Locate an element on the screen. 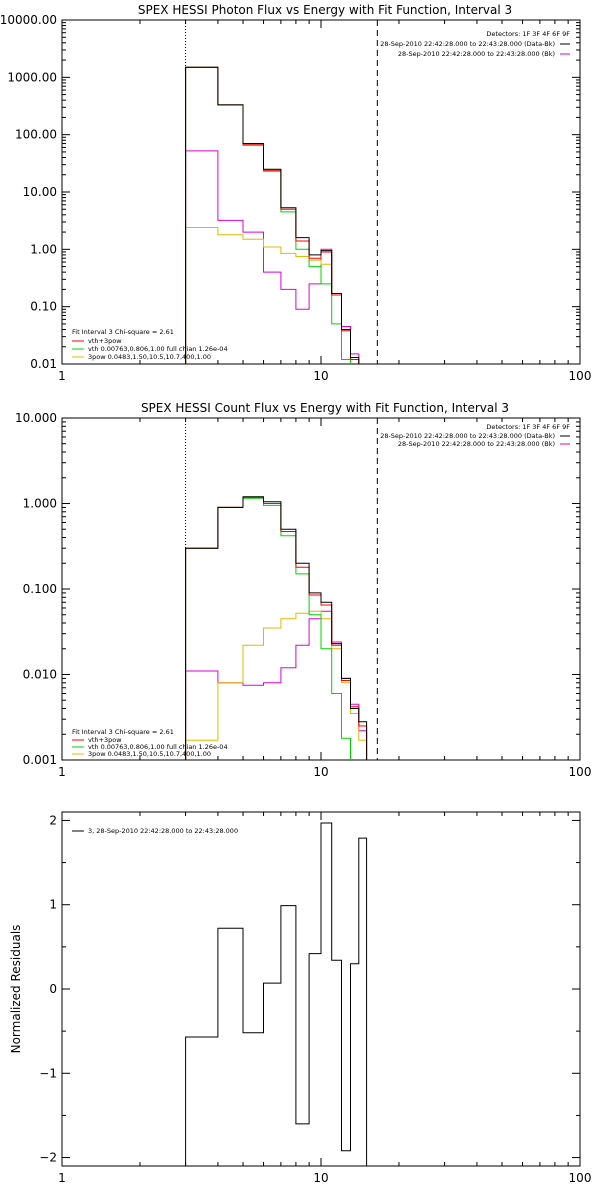 The width and height of the screenshot is (600, 1200). y-tick-label: 10000.00 is located at coordinates (28, 20).